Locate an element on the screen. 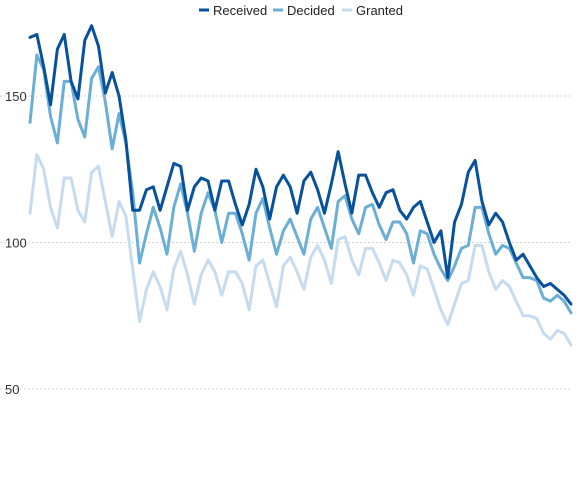  y-tick-label-100: 100 is located at coordinates (16, 243).